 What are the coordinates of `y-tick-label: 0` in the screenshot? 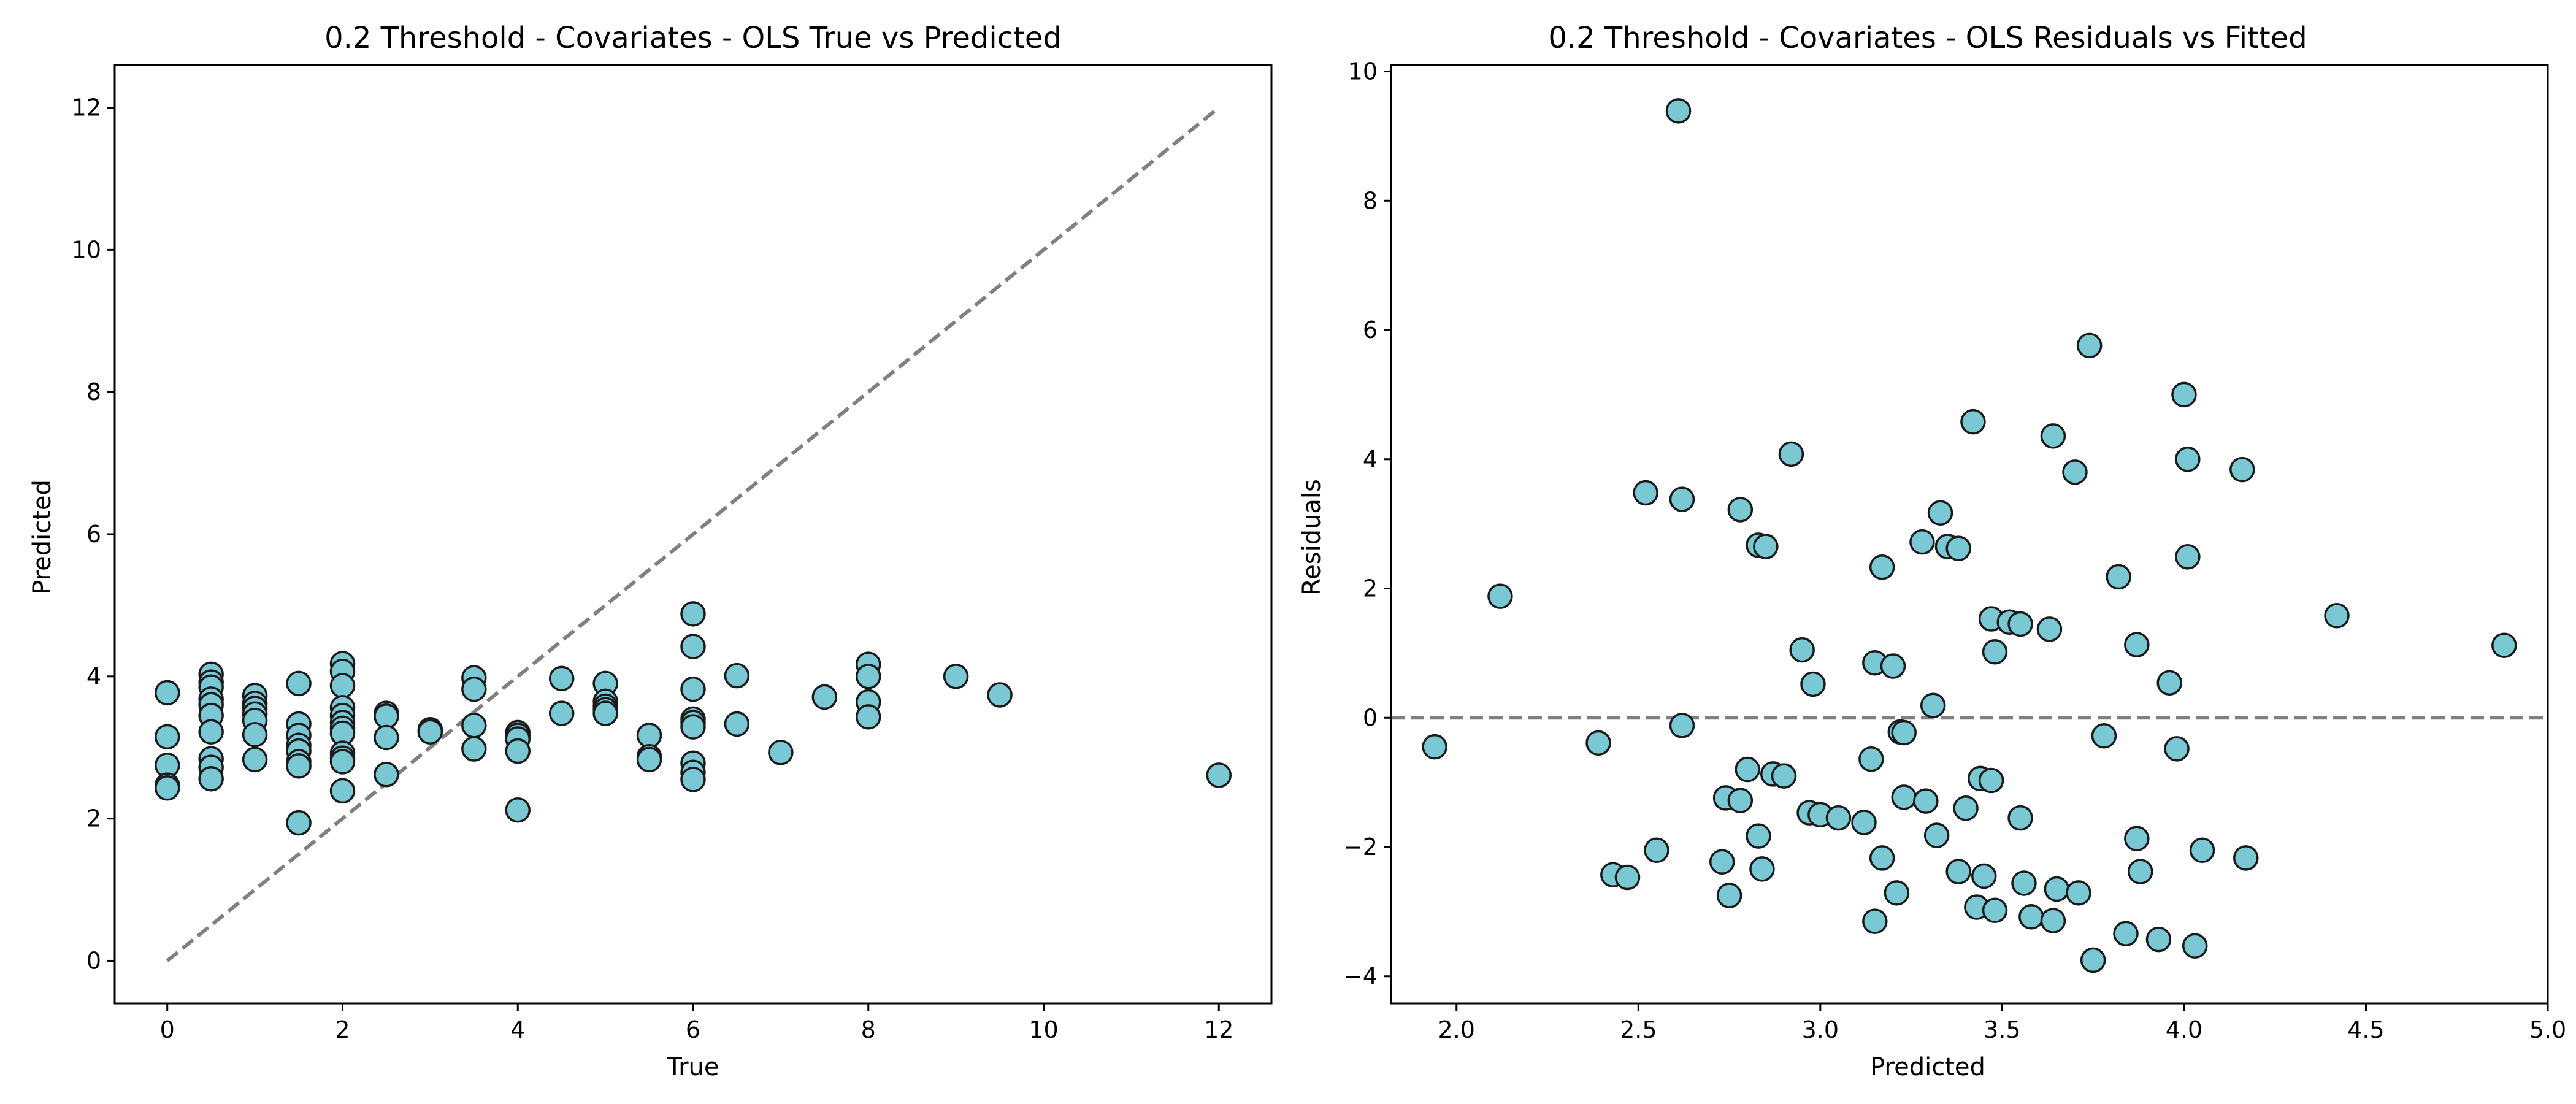 It's located at (1370, 717).